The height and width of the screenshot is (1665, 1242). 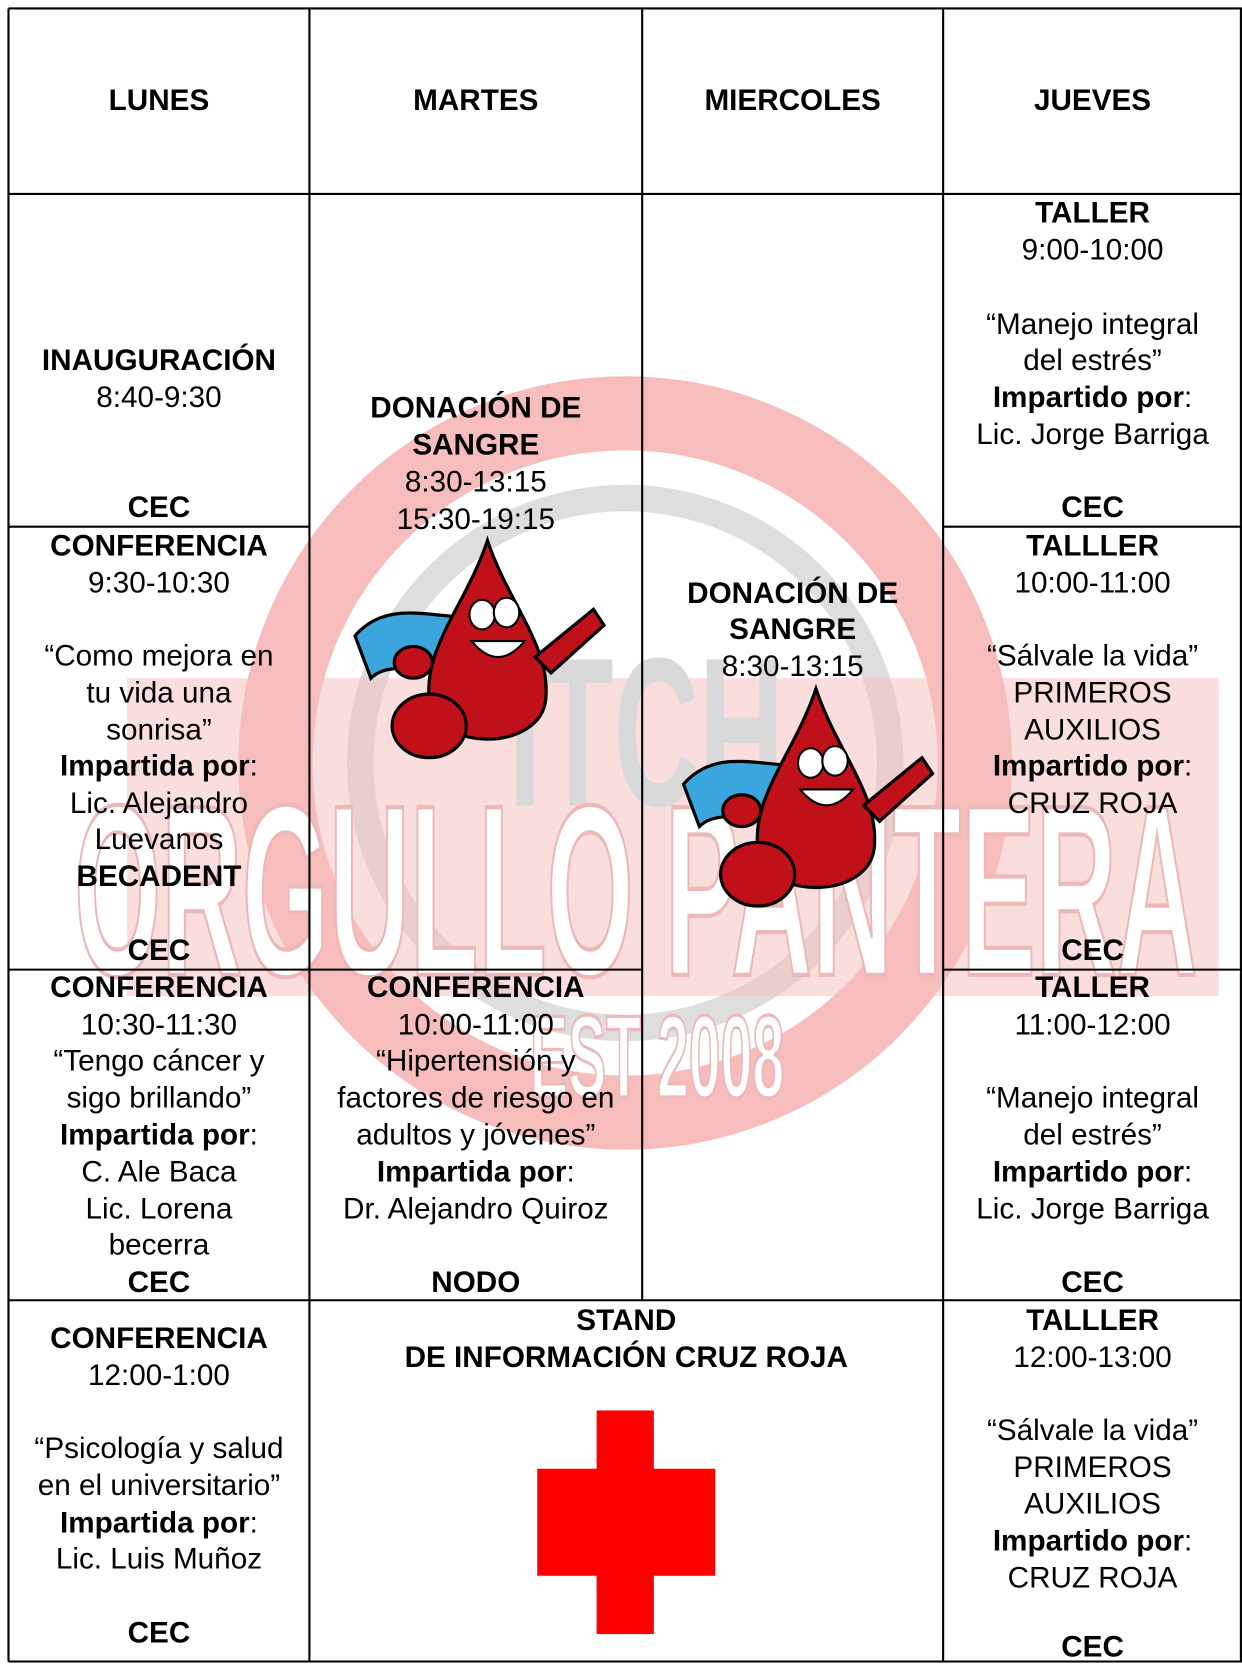 I want to click on event-topic: adultos y jóvenes”, so click(x=476, y=1134).